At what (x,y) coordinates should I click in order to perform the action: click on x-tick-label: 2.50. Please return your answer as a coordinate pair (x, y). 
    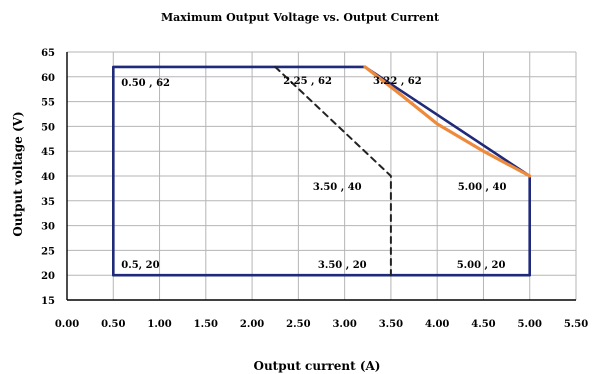
    Looking at the image, I should click on (298, 324).